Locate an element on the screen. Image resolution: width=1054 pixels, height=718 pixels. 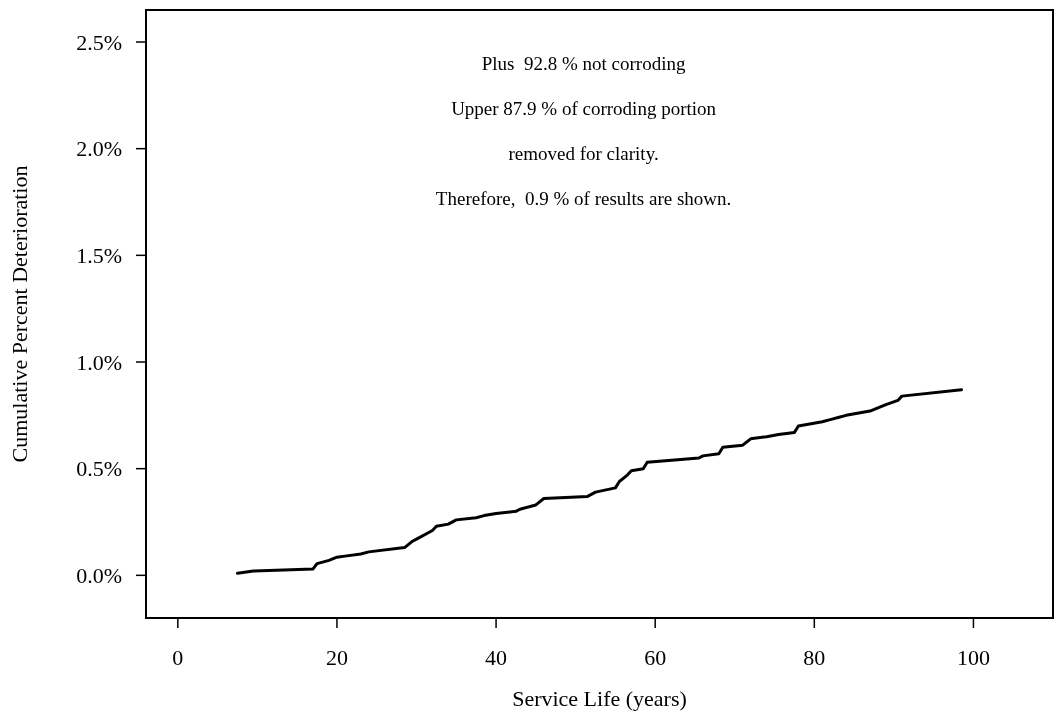
x-axis-title: Service Life (years) is located at coordinates (599, 698).